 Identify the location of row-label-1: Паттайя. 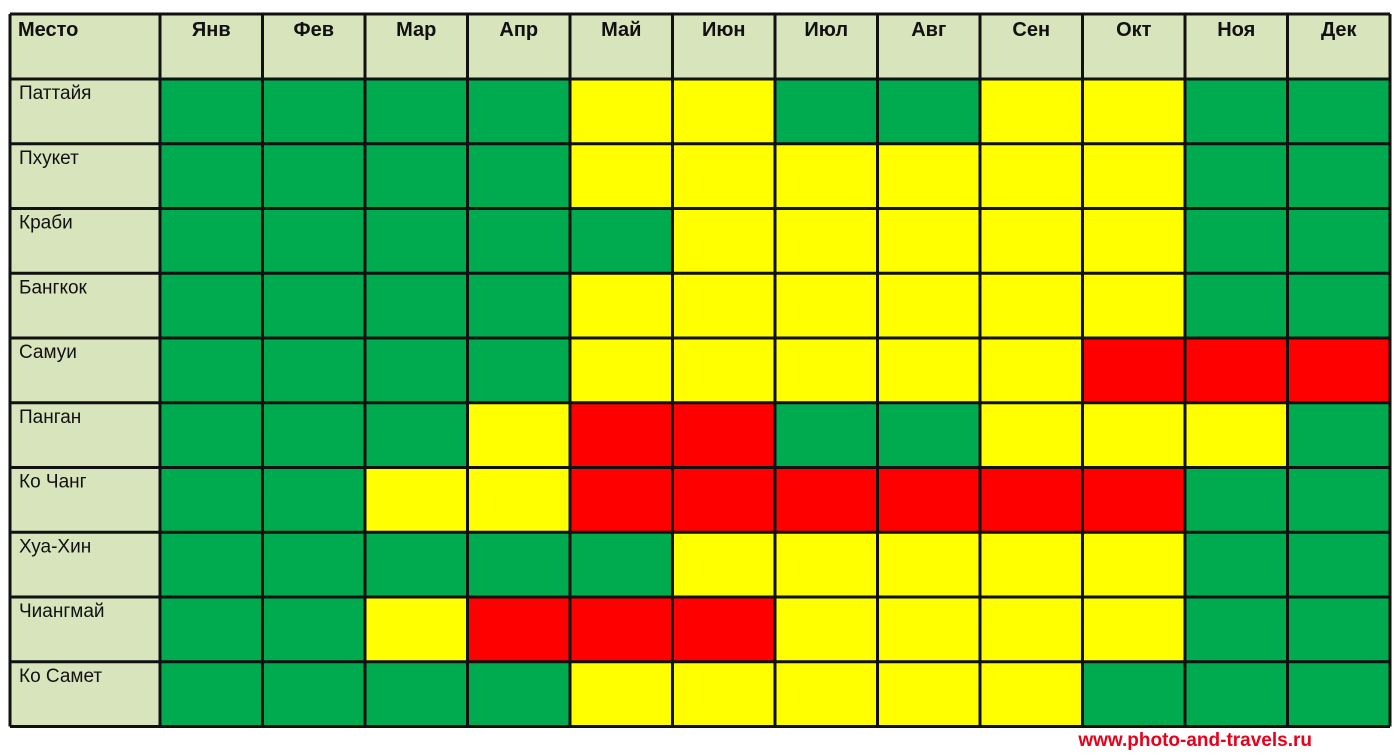
(55, 93).